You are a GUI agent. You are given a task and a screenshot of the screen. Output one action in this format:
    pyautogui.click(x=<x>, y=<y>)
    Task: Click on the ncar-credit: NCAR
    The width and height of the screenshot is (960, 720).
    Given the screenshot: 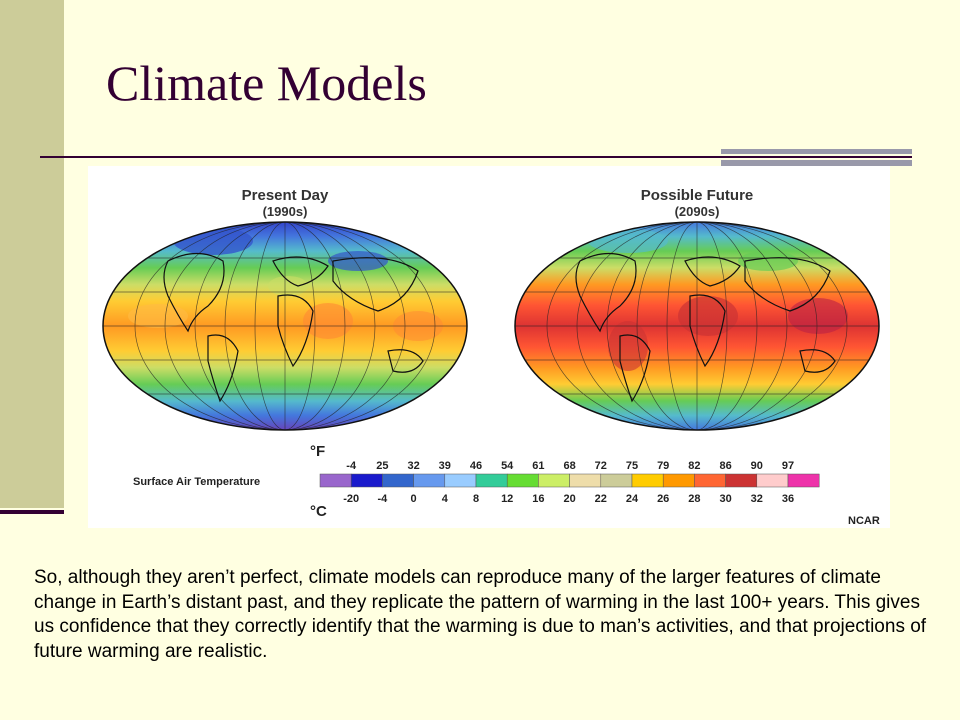 What is the action you would take?
    pyautogui.click(x=864, y=521)
    